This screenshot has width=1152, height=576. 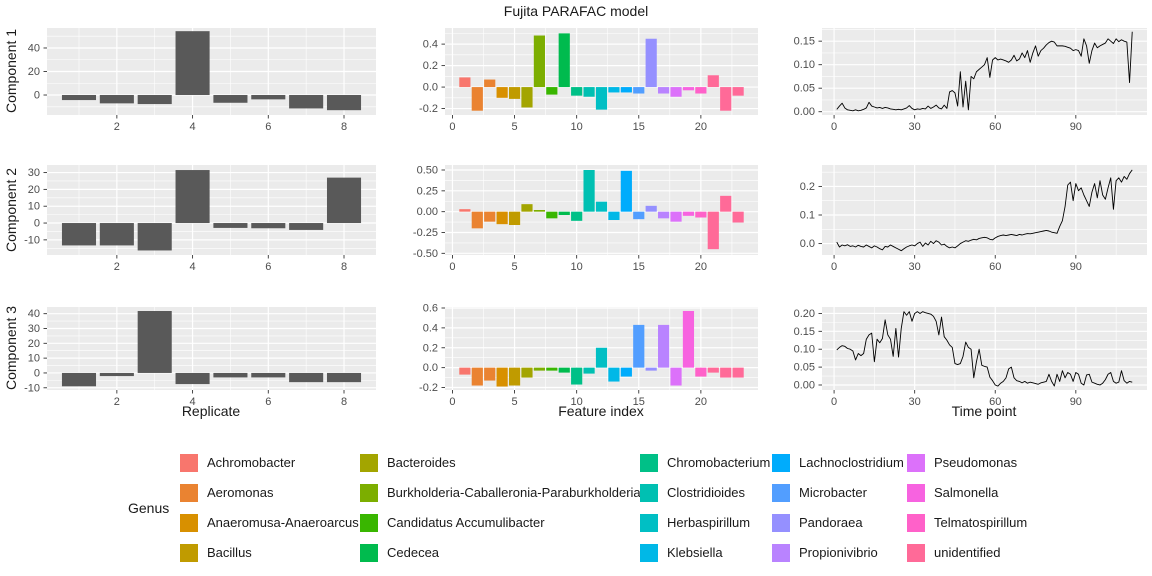 What do you see at coordinates (11, 71) in the screenshot?
I see `row-label-component-1: Component 1` at bounding box center [11, 71].